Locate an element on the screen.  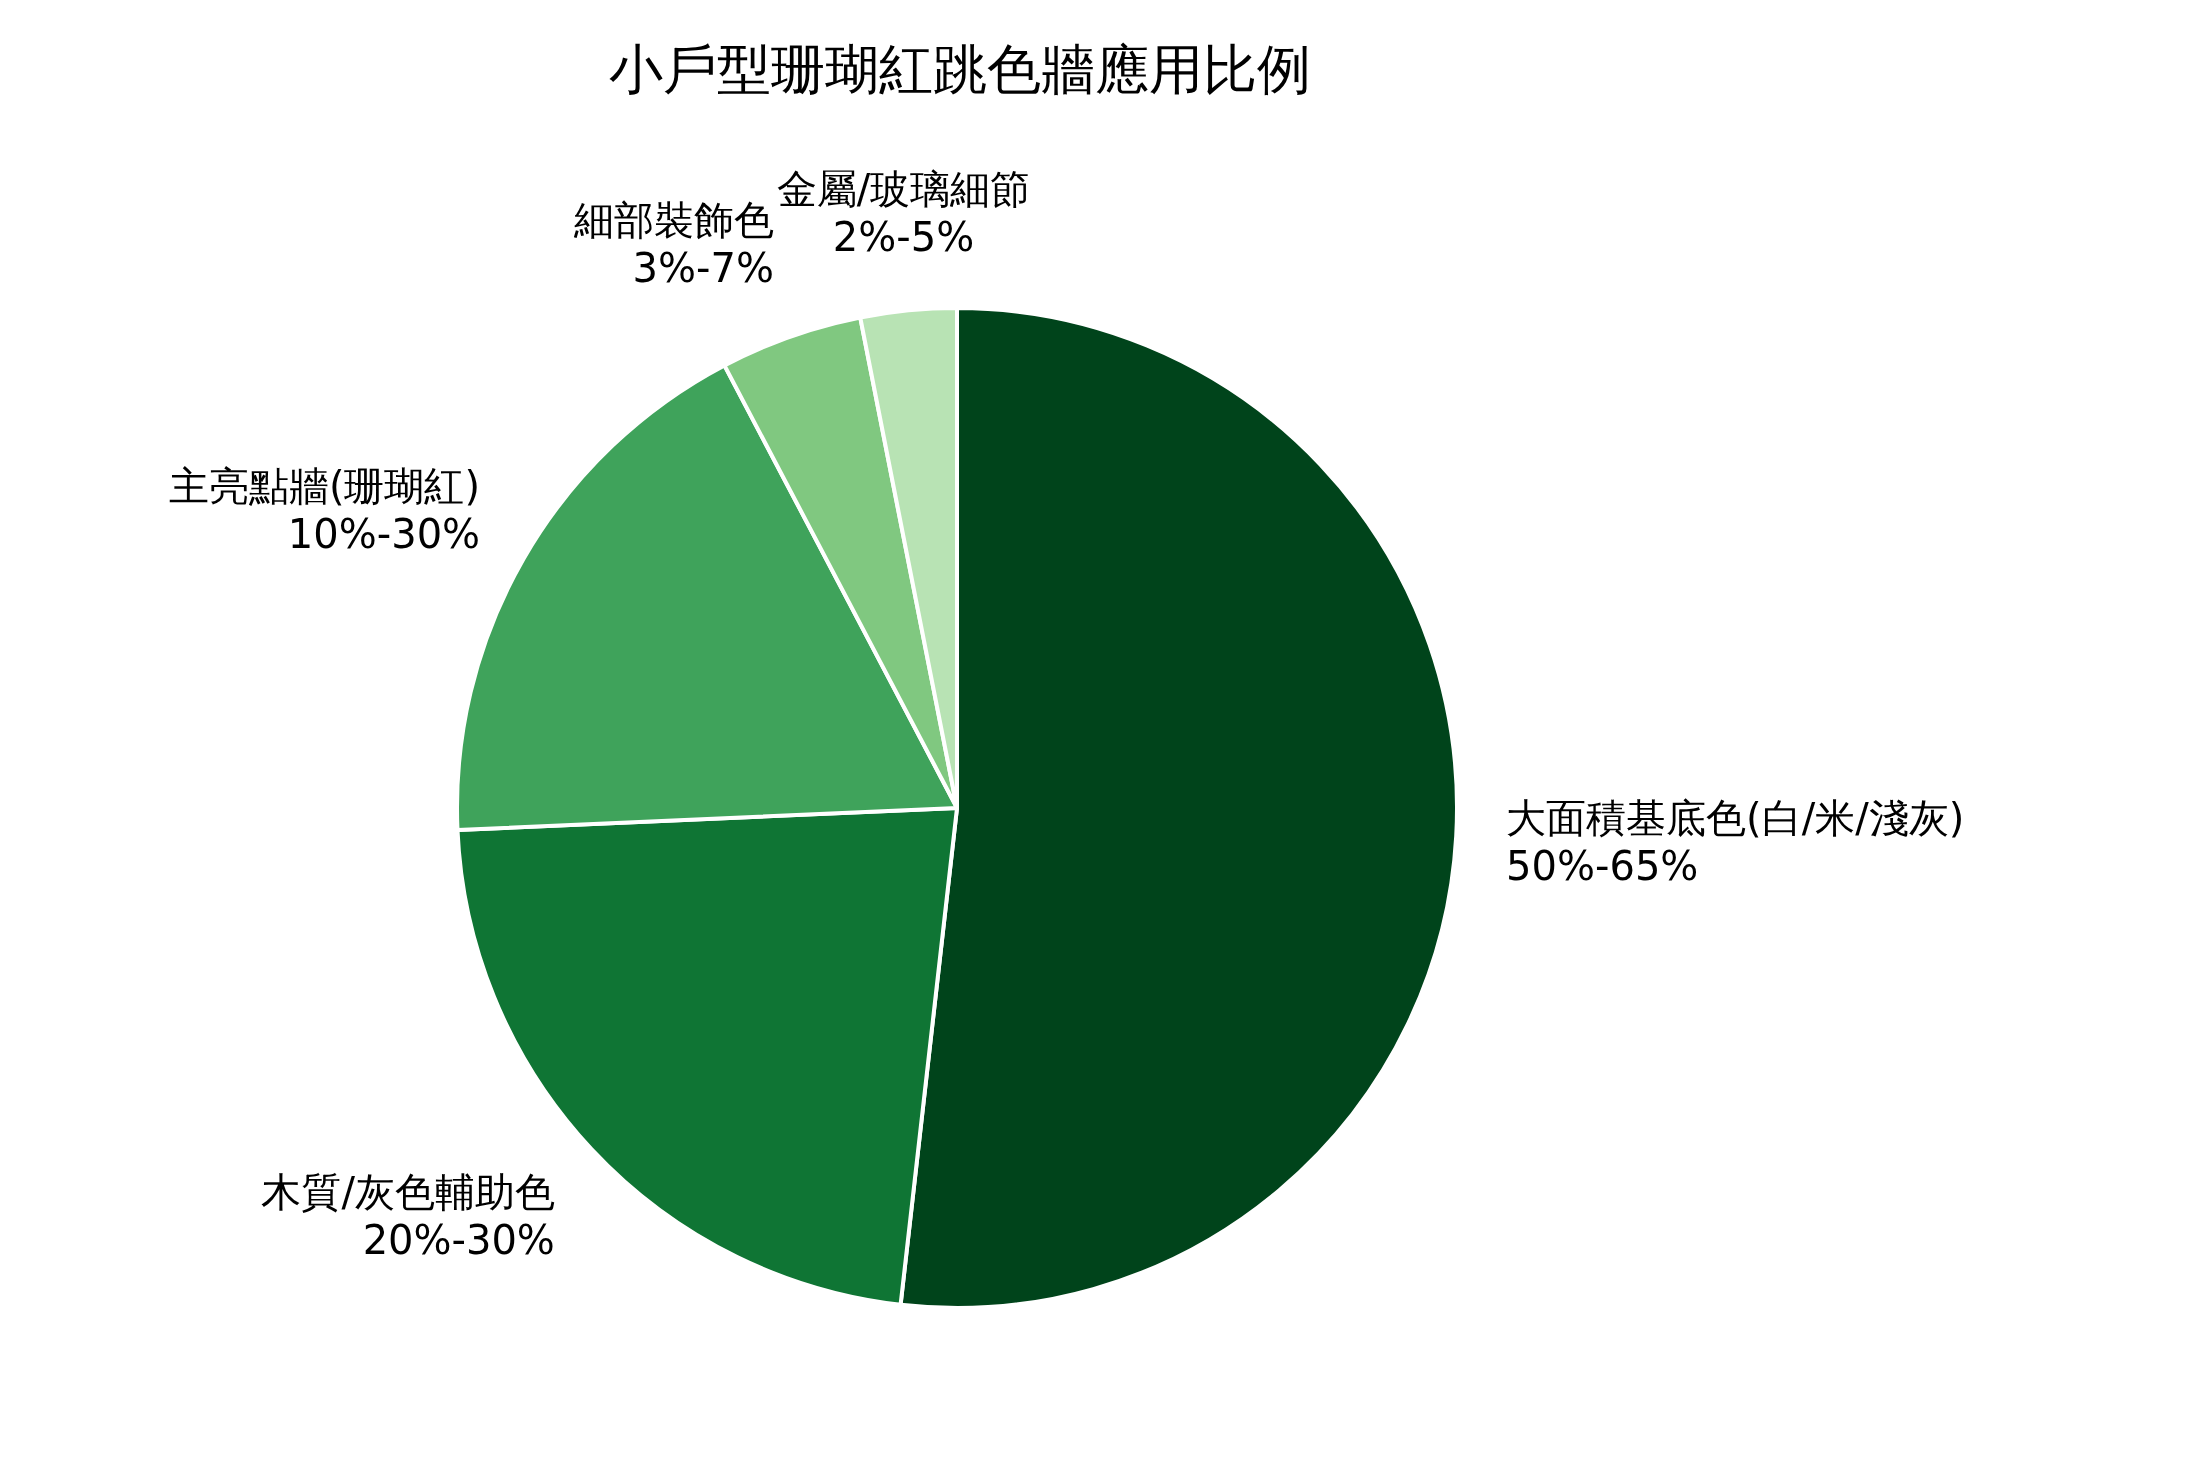
slice-label: 主亮點牆(珊瑚紅) 10%-30% is located at coordinates (324, 510).